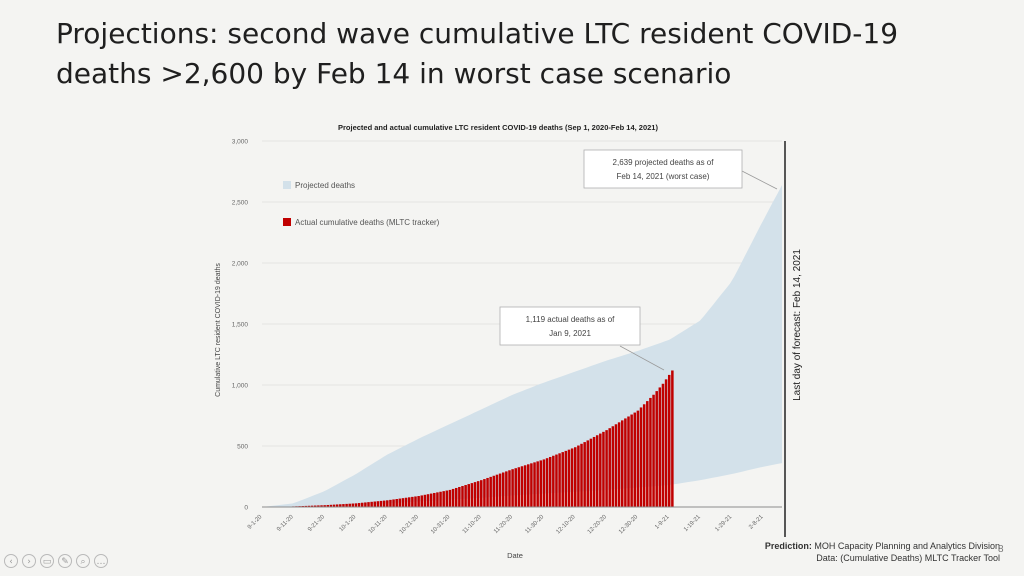  I want to click on source-prefix: Prediction:, so click(788, 546).